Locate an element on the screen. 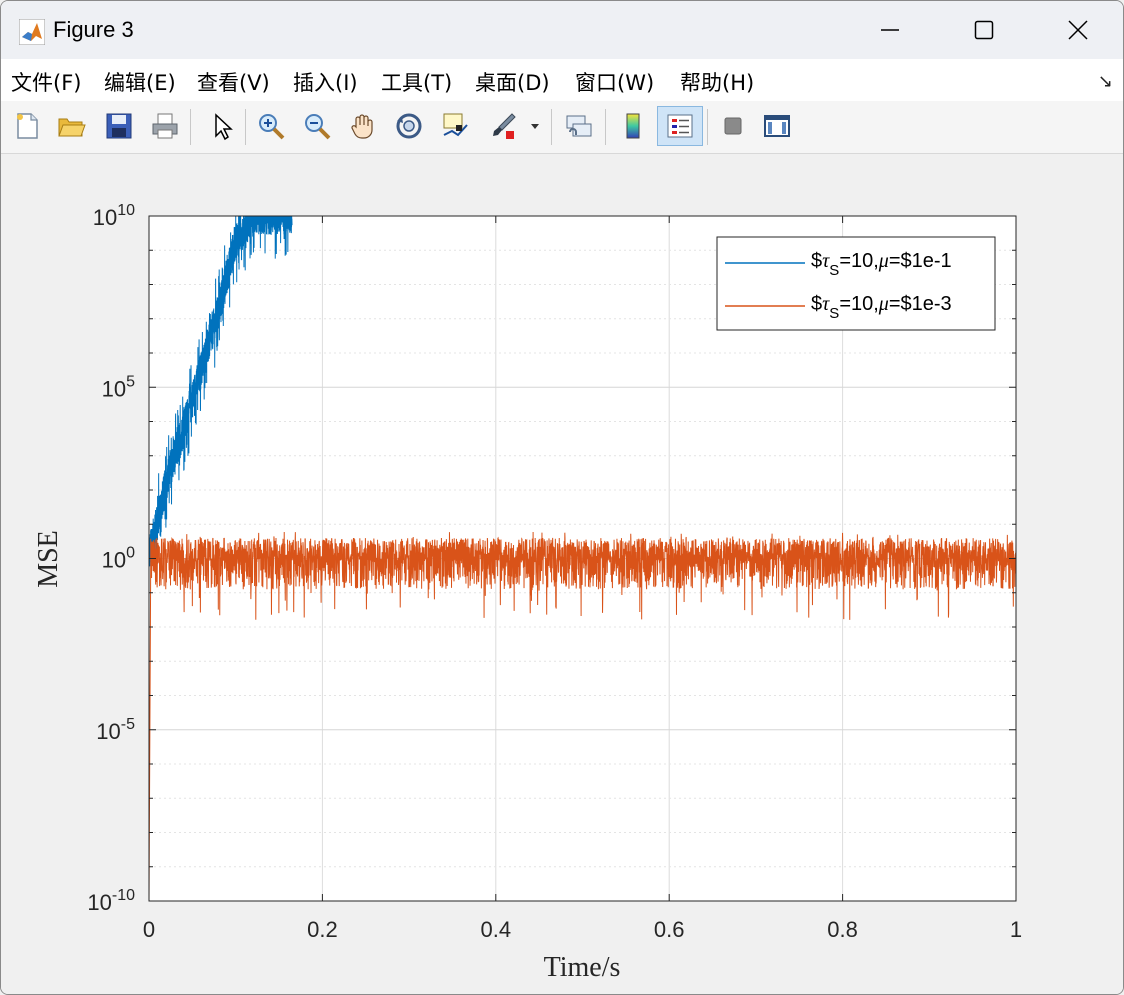 The image size is (1124, 995). y-axis-label: MSE is located at coordinates (48, 559).